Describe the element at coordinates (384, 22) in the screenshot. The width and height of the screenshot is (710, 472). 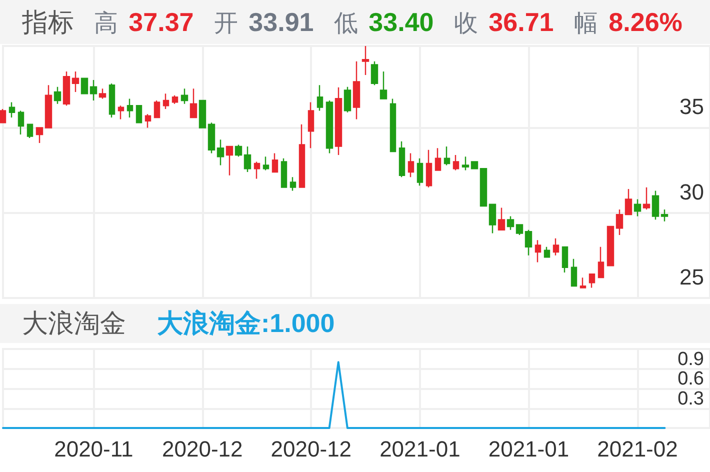
I see `text: 低 33.40` at that location.